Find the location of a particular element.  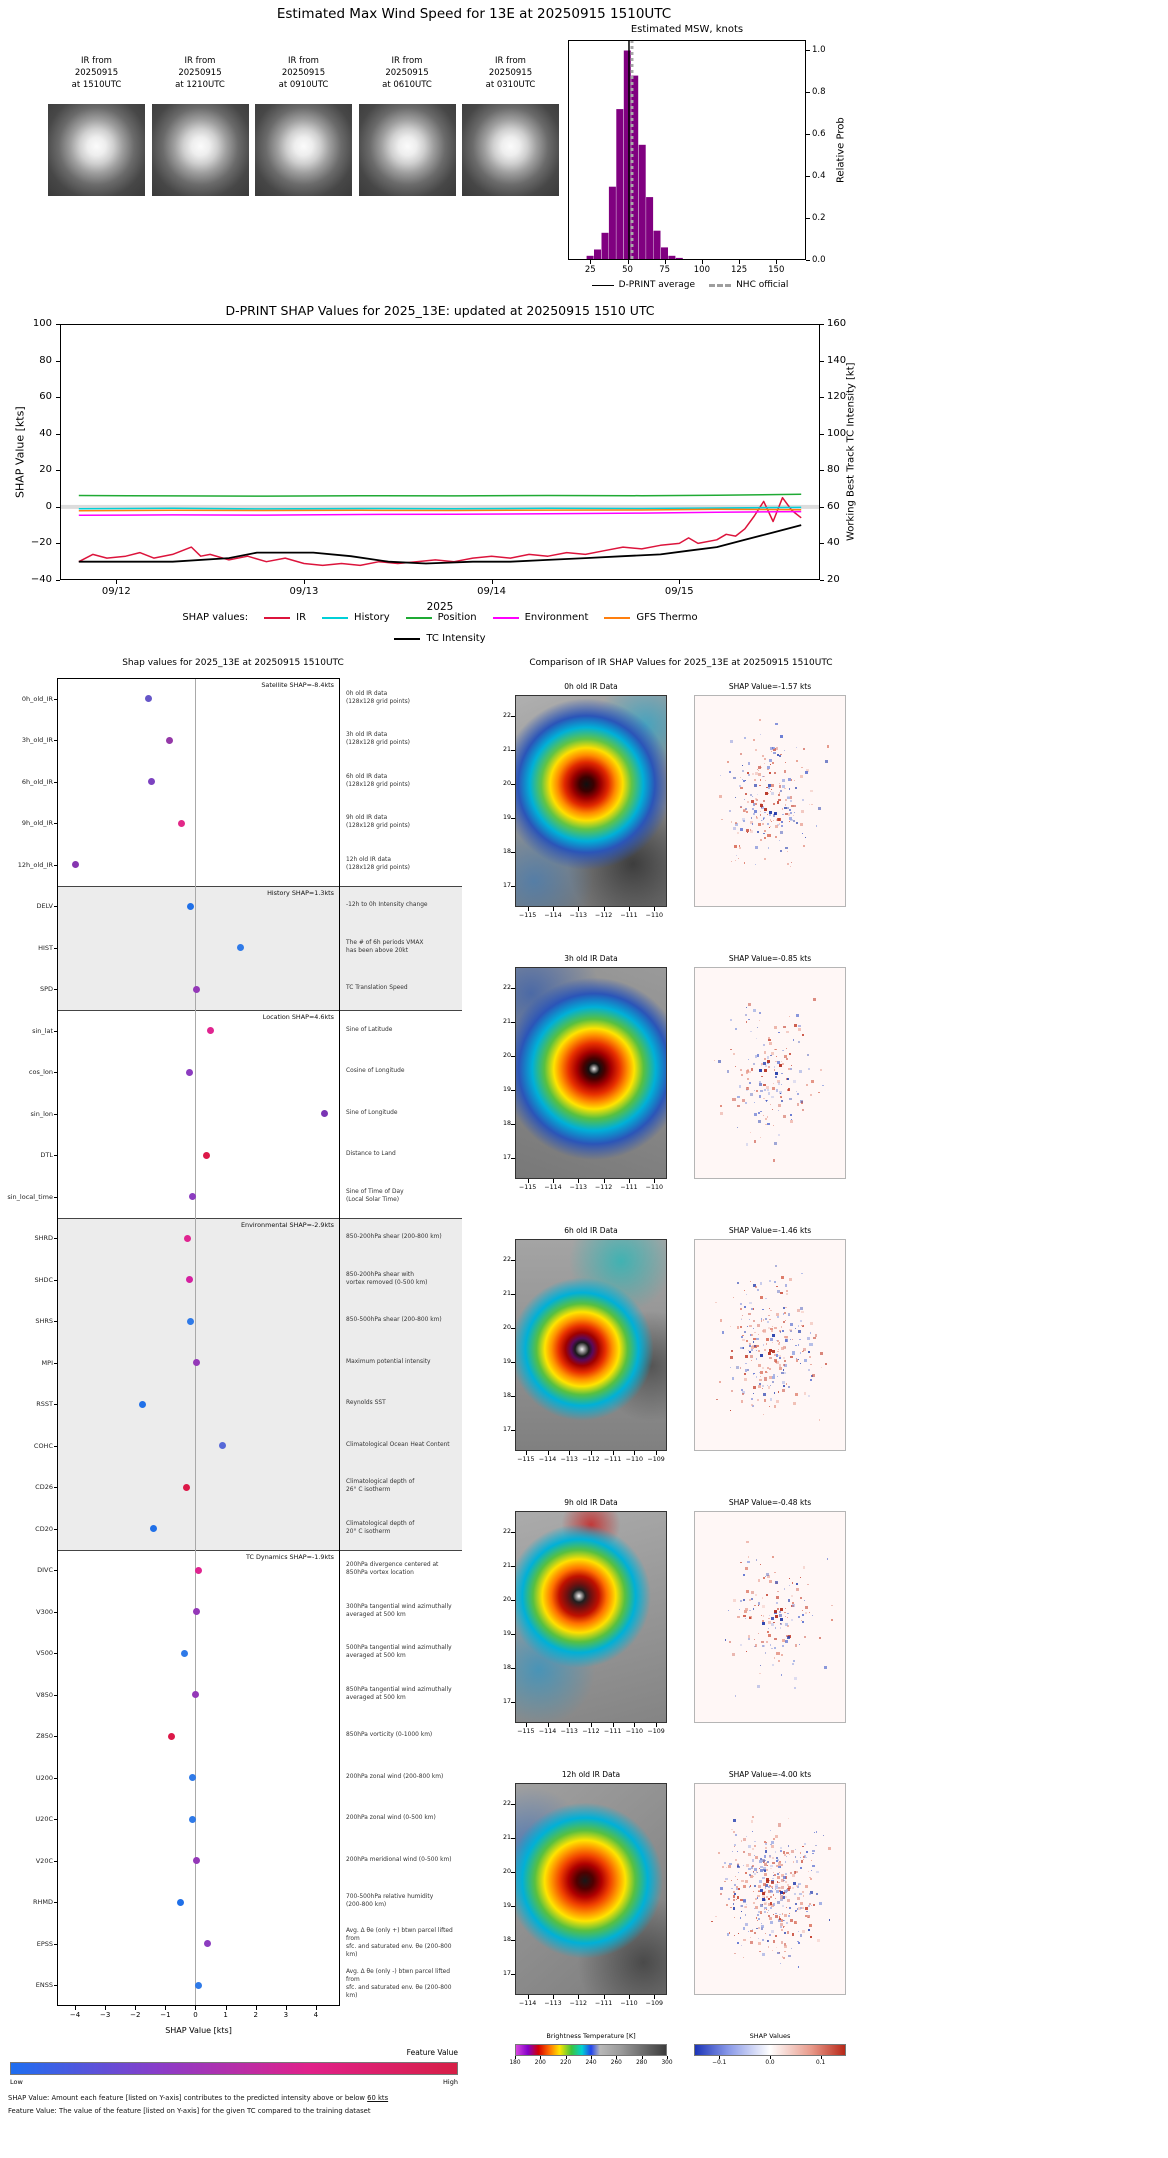

feature-description: Distance to Land is located at coordinates (405, 1156).